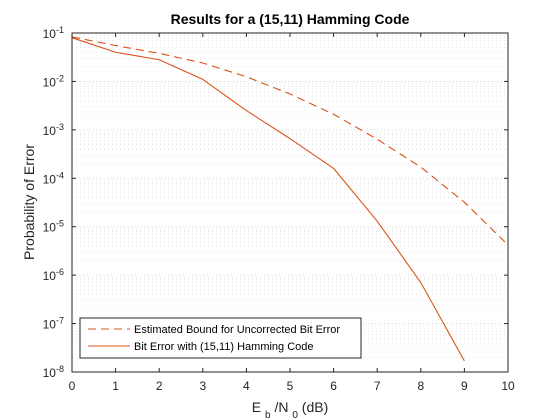 The width and height of the screenshot is (560, 420). Describe the element at coordinates (60, 127) in the screenshot. I see `y-tick-label-exponent: -3` at that location.